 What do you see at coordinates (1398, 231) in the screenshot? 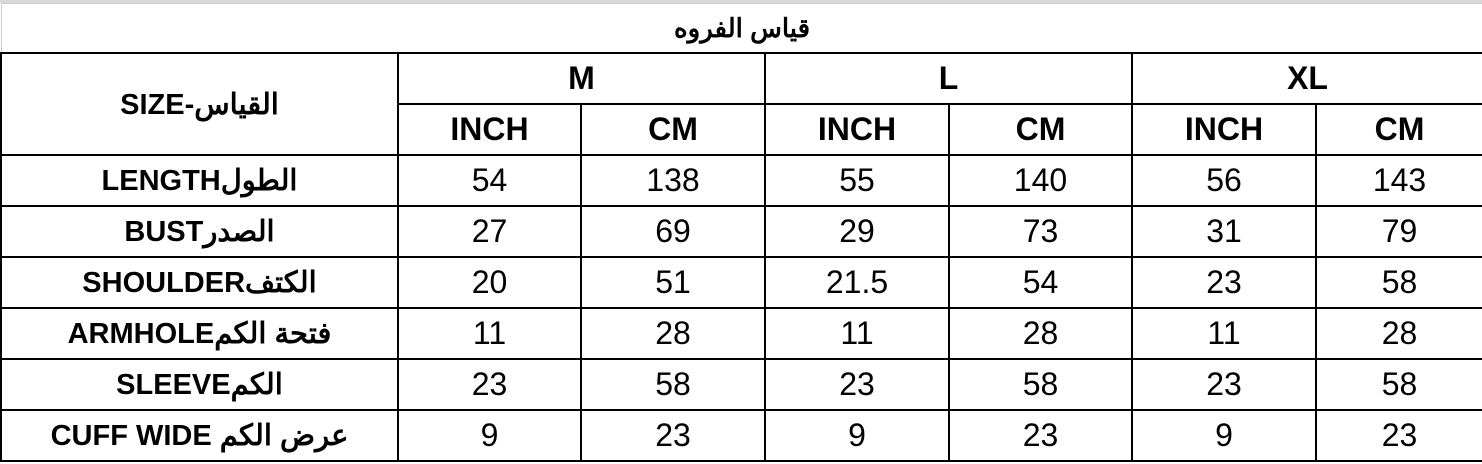
I see `table-cell: 79` at bounding box center [1398, 231].